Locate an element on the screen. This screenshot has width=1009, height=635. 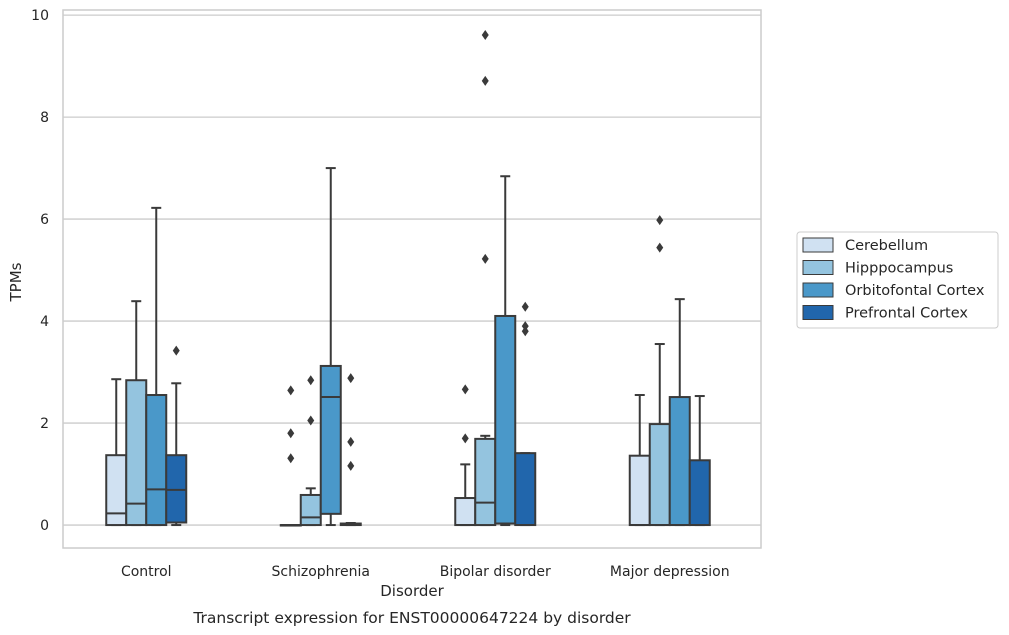
y-tick-label: 4 is located at coordinates (44, 322).